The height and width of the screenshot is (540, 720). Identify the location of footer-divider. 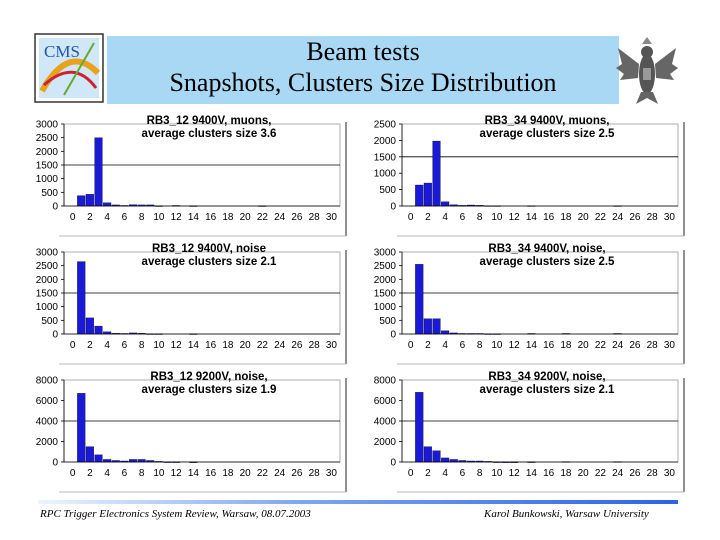
(358, 502).